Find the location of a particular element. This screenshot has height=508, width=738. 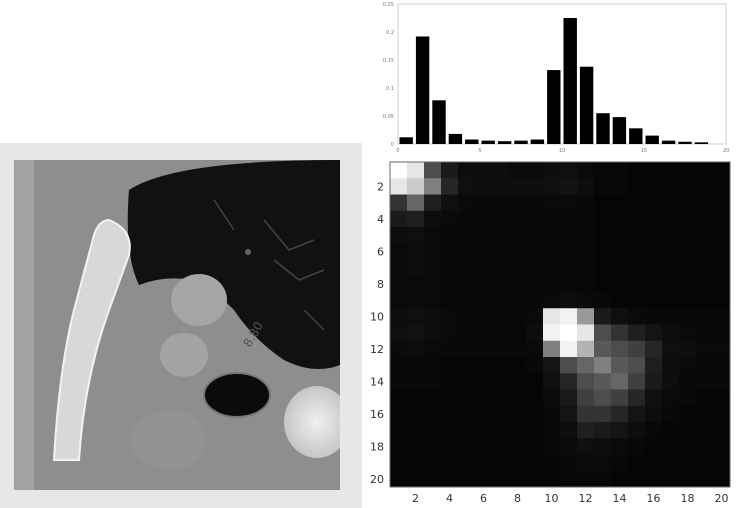

heatmap-y-tick: 20 is located at coordinates (377, 479).